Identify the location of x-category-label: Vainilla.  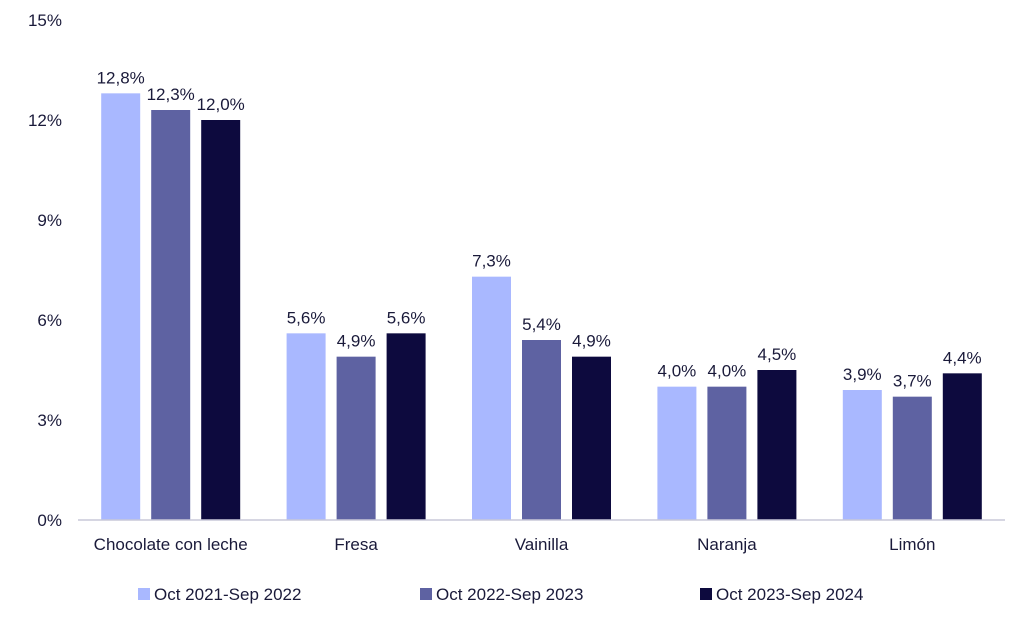
(542, 544).